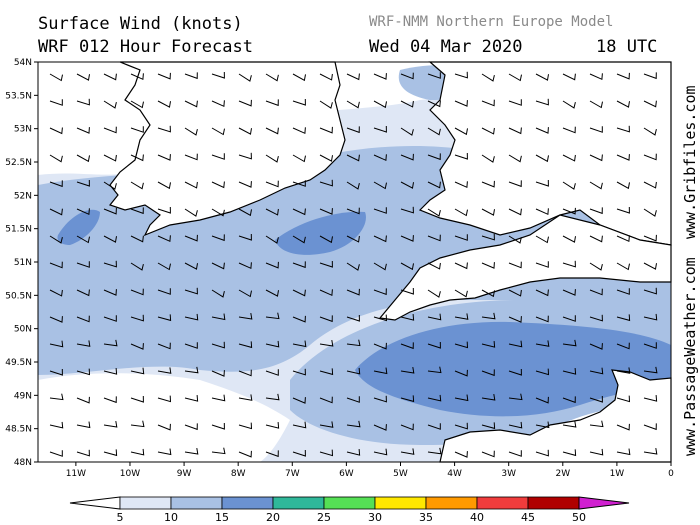  I want to click on map-title: Surface Wind (knots), so click(140, 24).